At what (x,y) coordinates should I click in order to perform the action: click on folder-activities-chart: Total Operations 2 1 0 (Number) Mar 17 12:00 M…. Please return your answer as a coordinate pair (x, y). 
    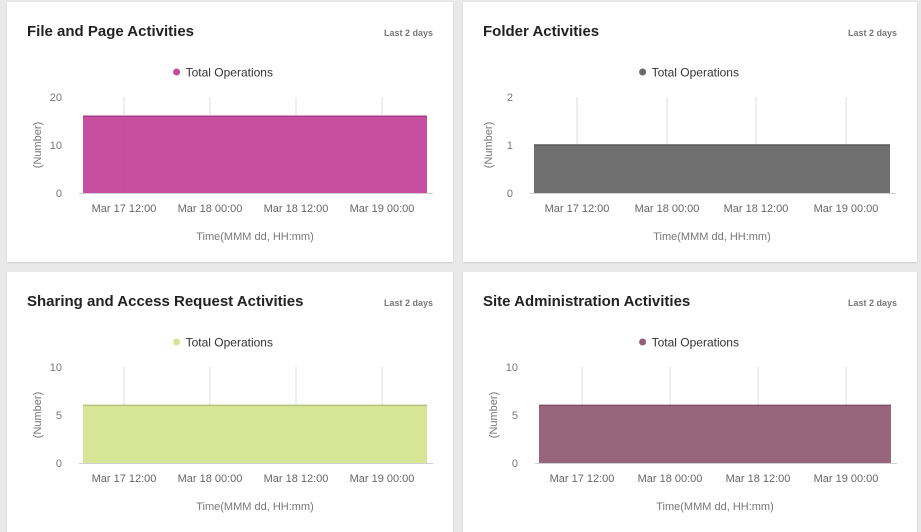
    Looking at the image, I should click on (689, 154).